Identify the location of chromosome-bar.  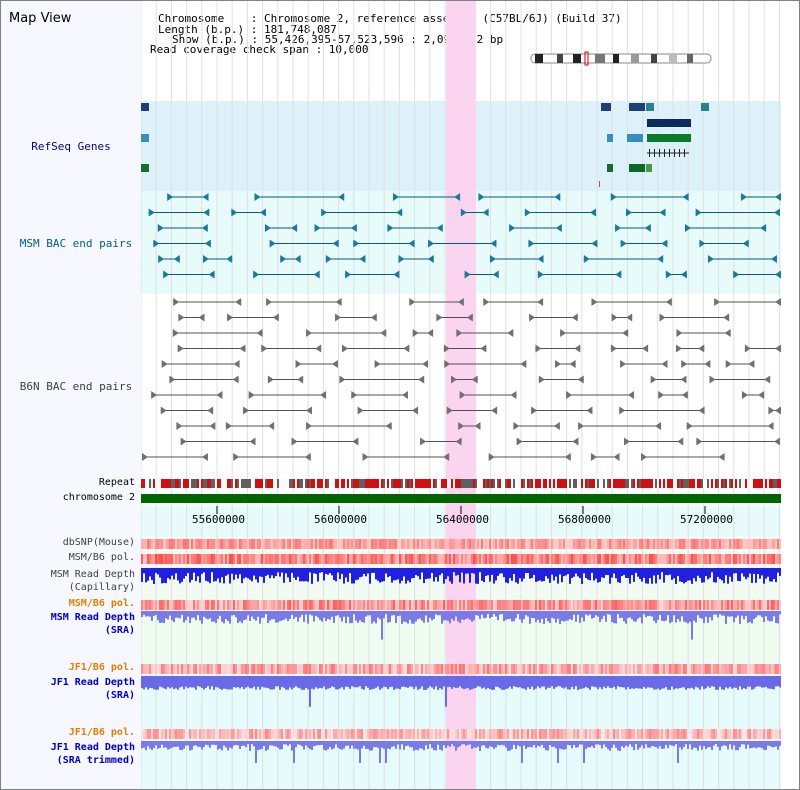
(461, 498).